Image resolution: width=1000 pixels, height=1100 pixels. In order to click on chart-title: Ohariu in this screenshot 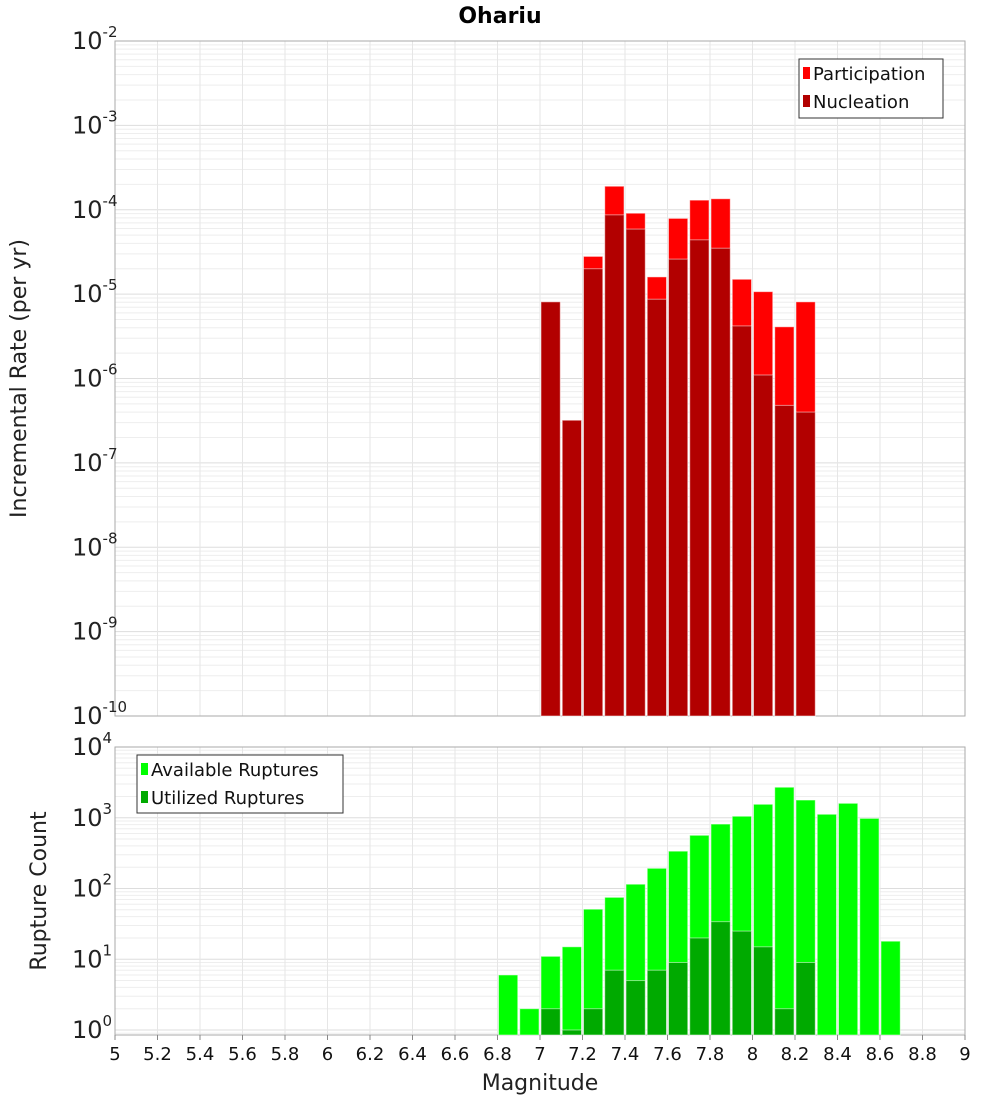, I will do `click(499, 16)`.